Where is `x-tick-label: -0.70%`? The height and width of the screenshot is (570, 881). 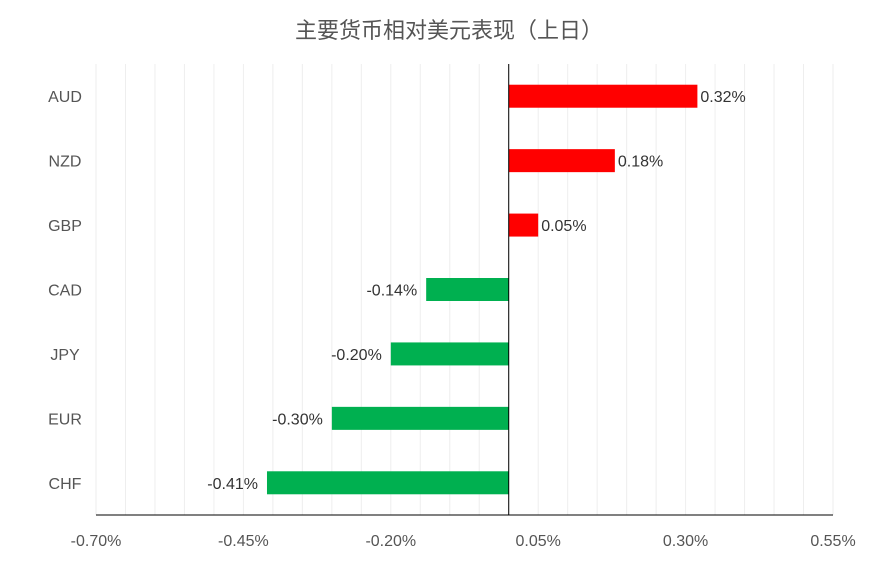 x-tick-label: -0.70% is located at coordinates (96, 541).